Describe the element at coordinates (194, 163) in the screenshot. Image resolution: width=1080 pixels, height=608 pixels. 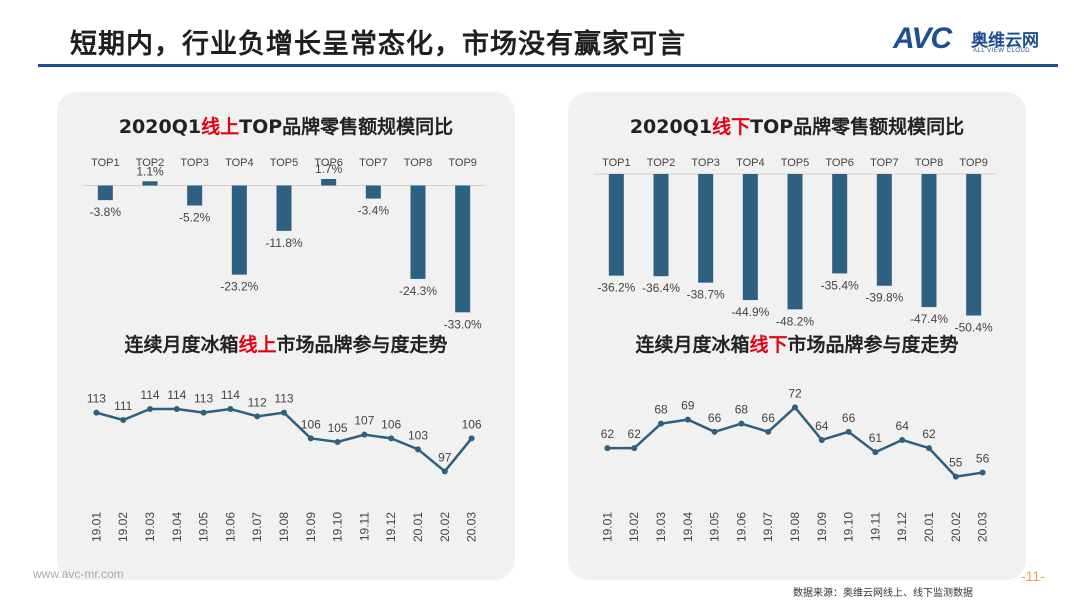
I see `online-bar-category-label: TOP3` at that location.